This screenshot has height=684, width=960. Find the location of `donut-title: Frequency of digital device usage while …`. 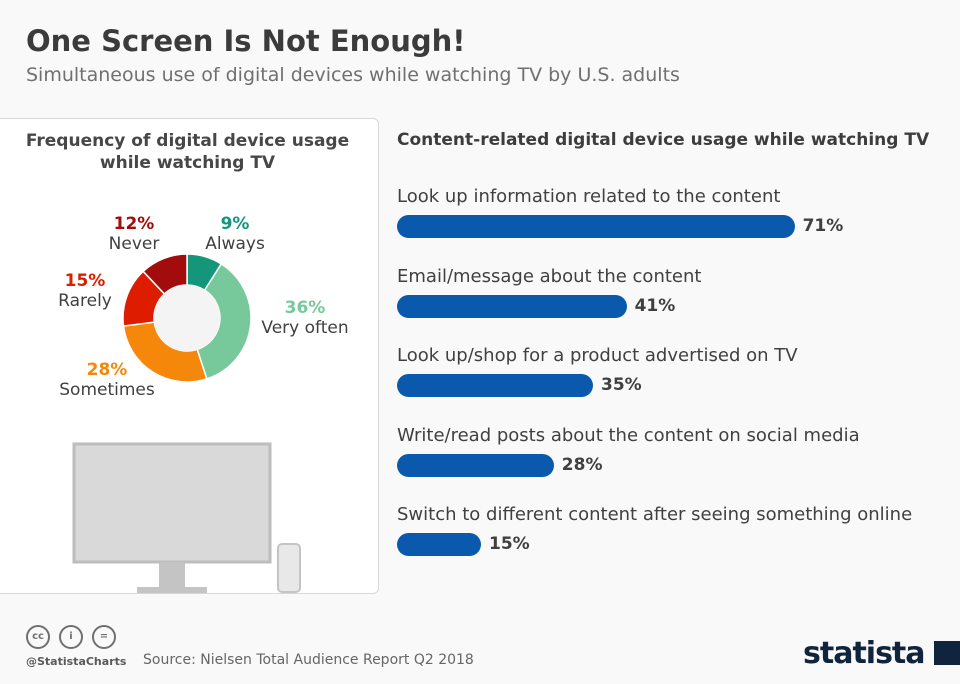

donut-title: Frequency of digital device usage while … is located at coordinates (187, 152).